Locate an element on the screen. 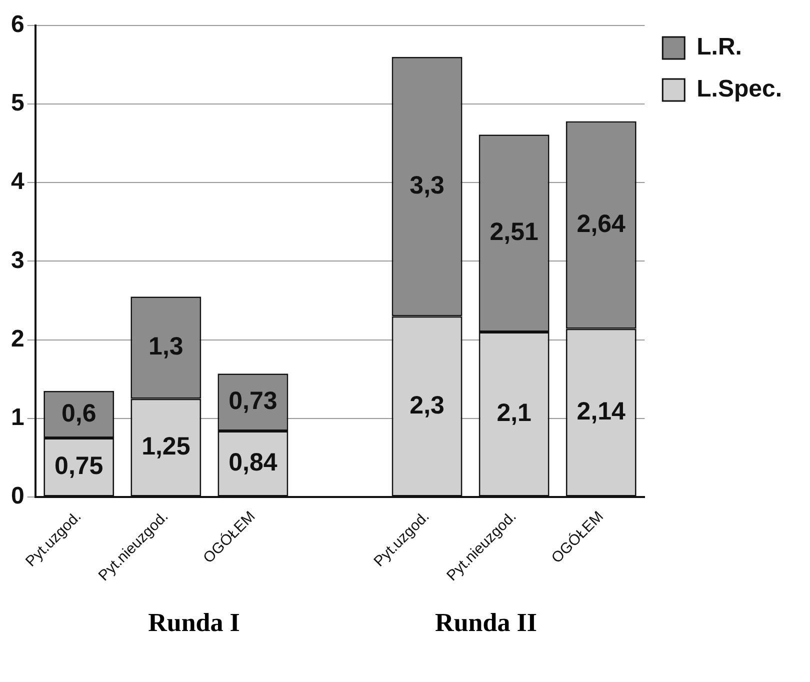  data-label: 0,6 is located at coordinates (78, 413).